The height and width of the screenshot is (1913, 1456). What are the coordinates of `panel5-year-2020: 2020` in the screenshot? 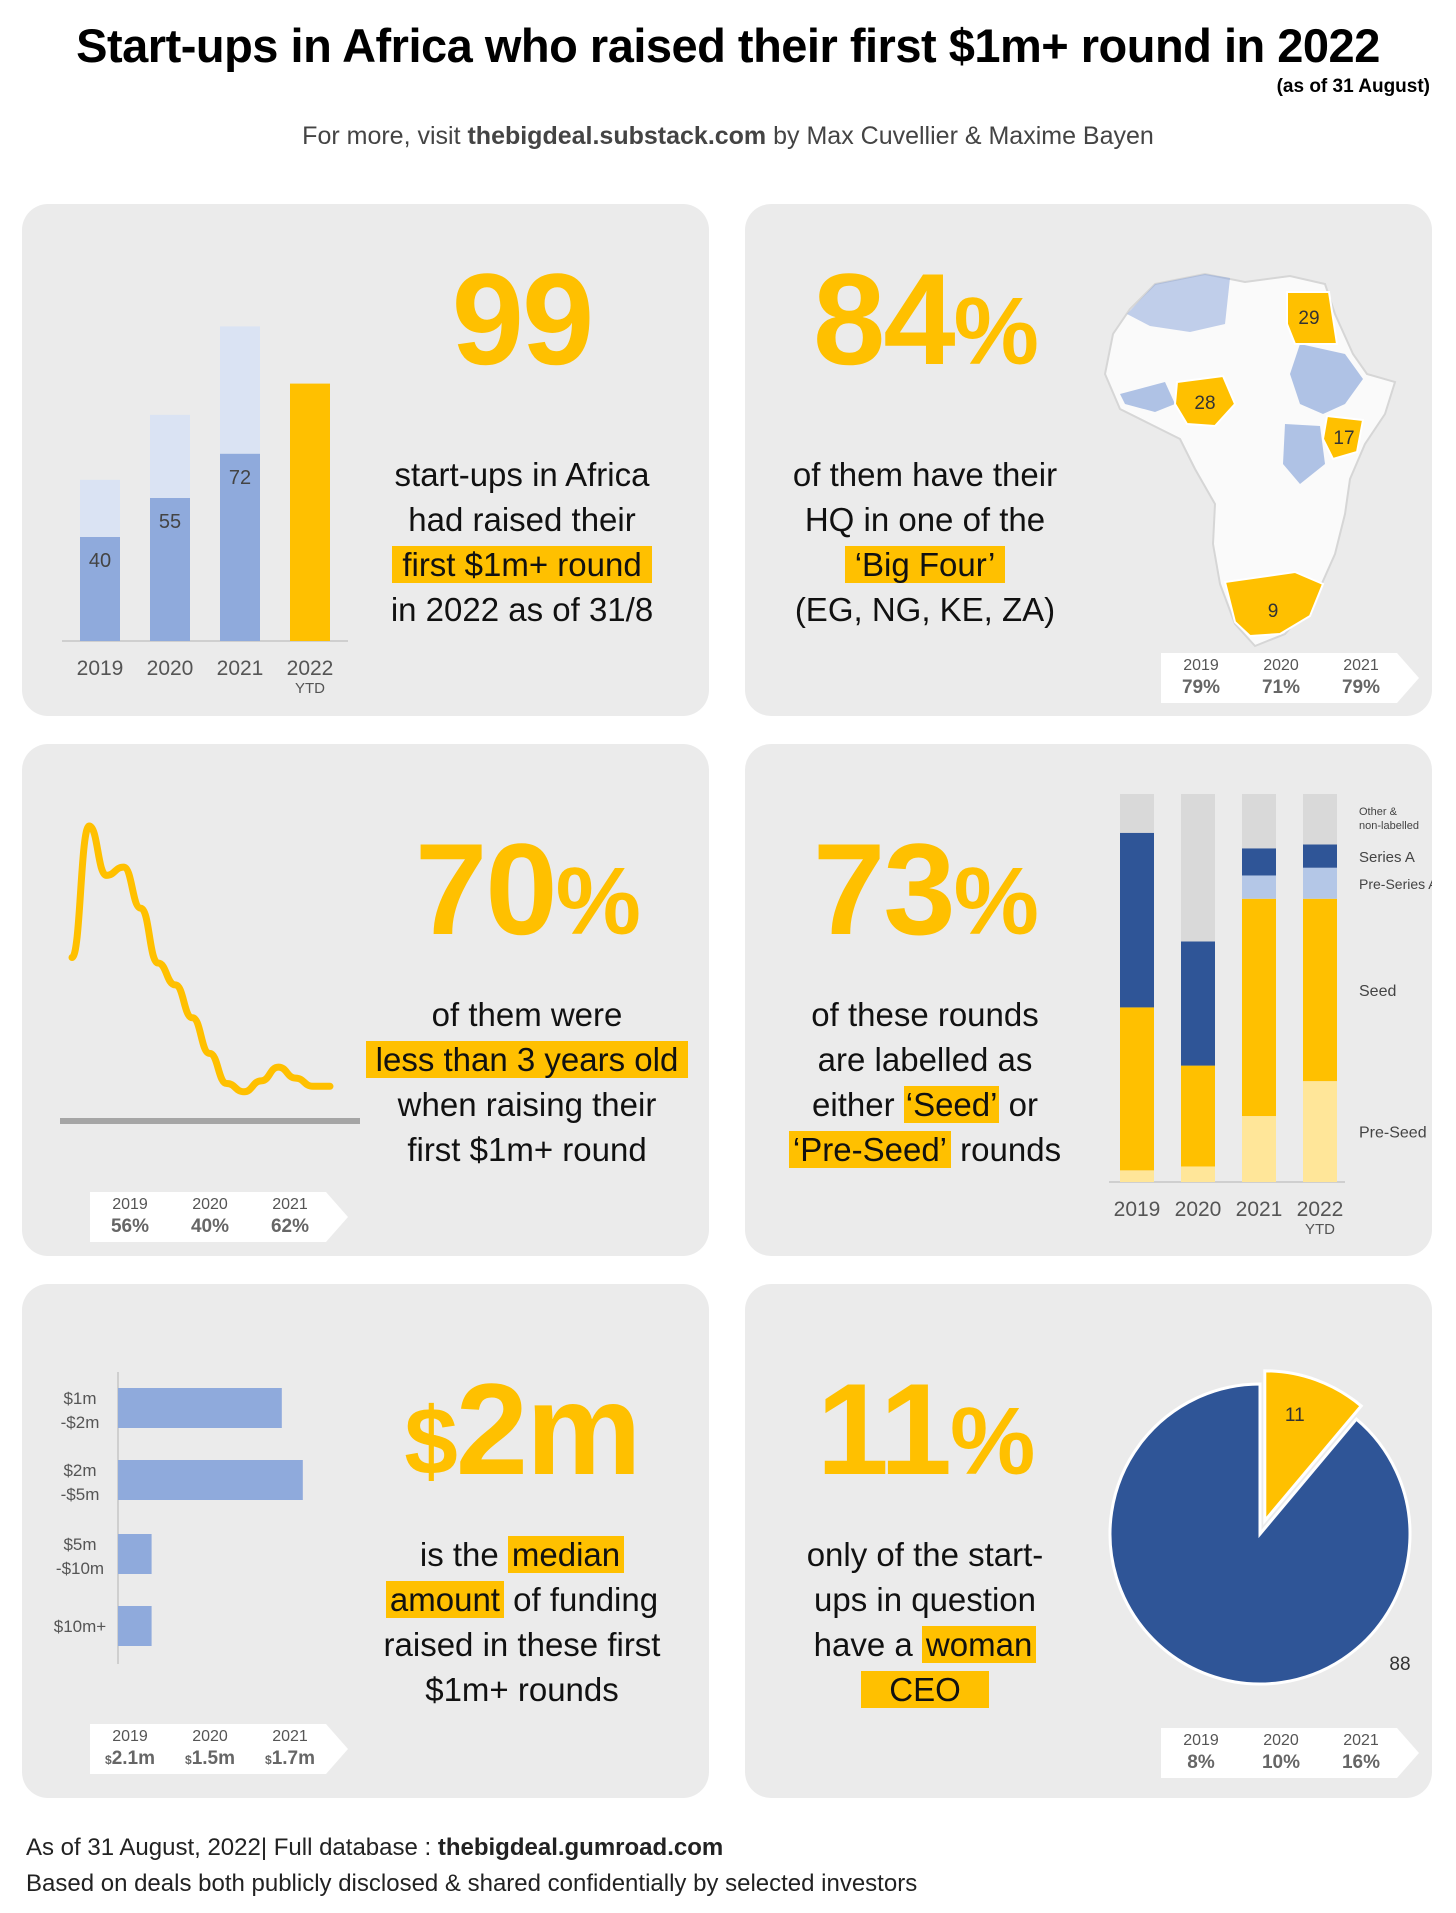 It's located at (210, 1736).